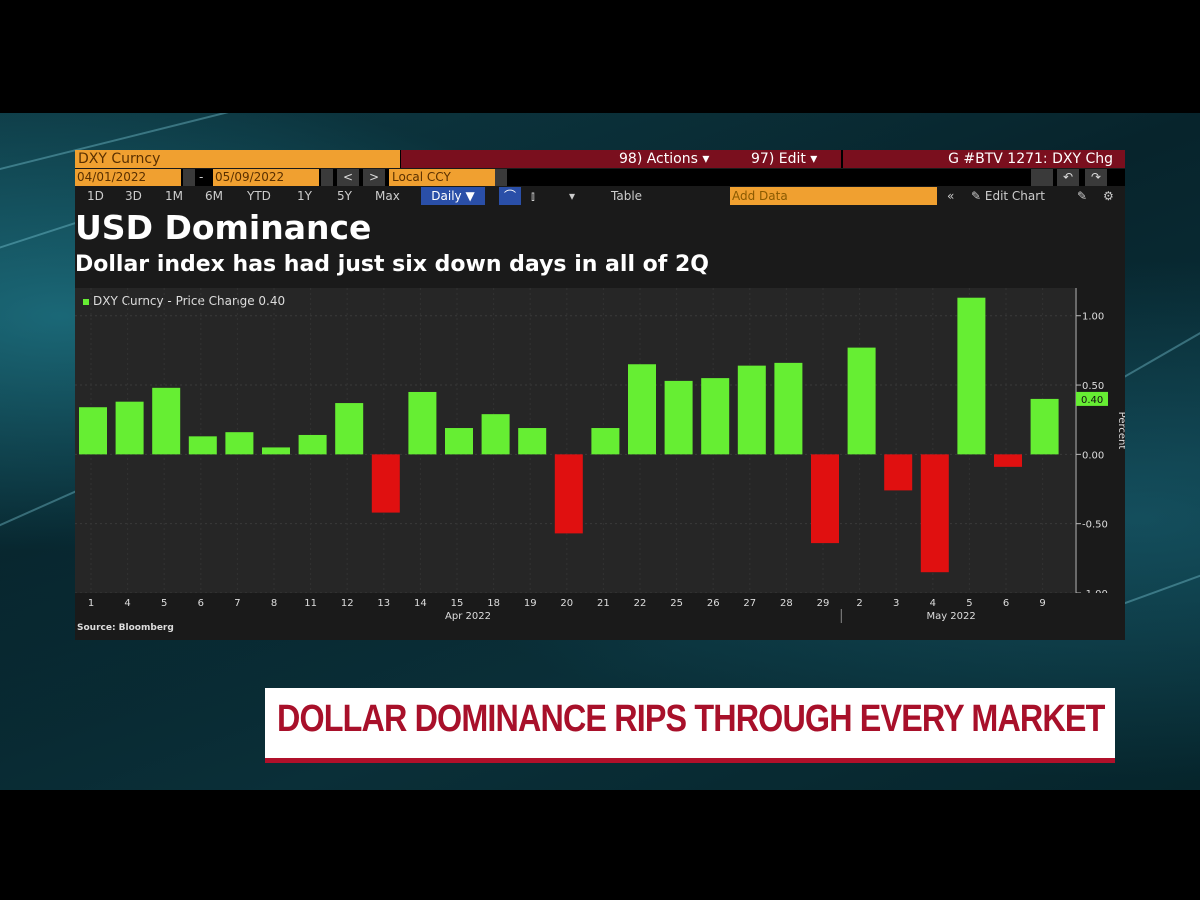 This screenshot has width=1200, height=900. I want to click on x-tick-label: 18, so click(493, 603).